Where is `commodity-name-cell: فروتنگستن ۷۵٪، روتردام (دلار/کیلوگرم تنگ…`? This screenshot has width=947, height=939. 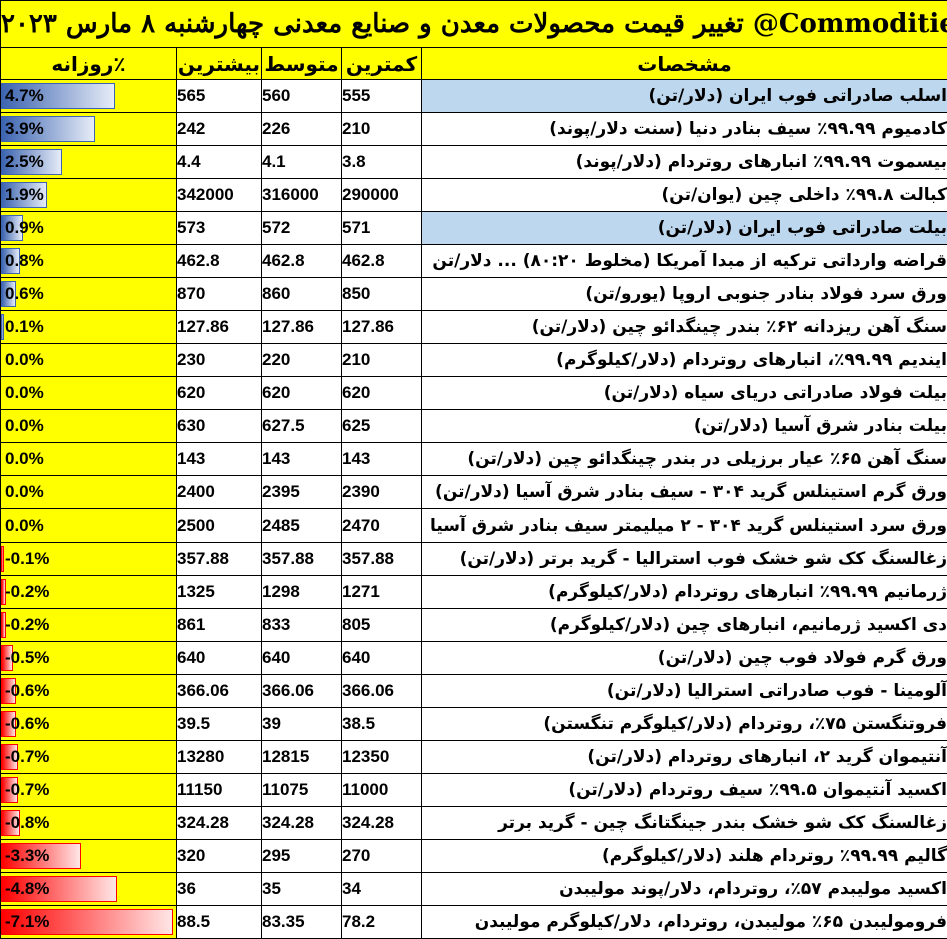
commodity-name-cell: فروتنگستن ۷۵٪، روتردام (دلار/کیلوگرم تنگ… is located at coordinates (684, 723).